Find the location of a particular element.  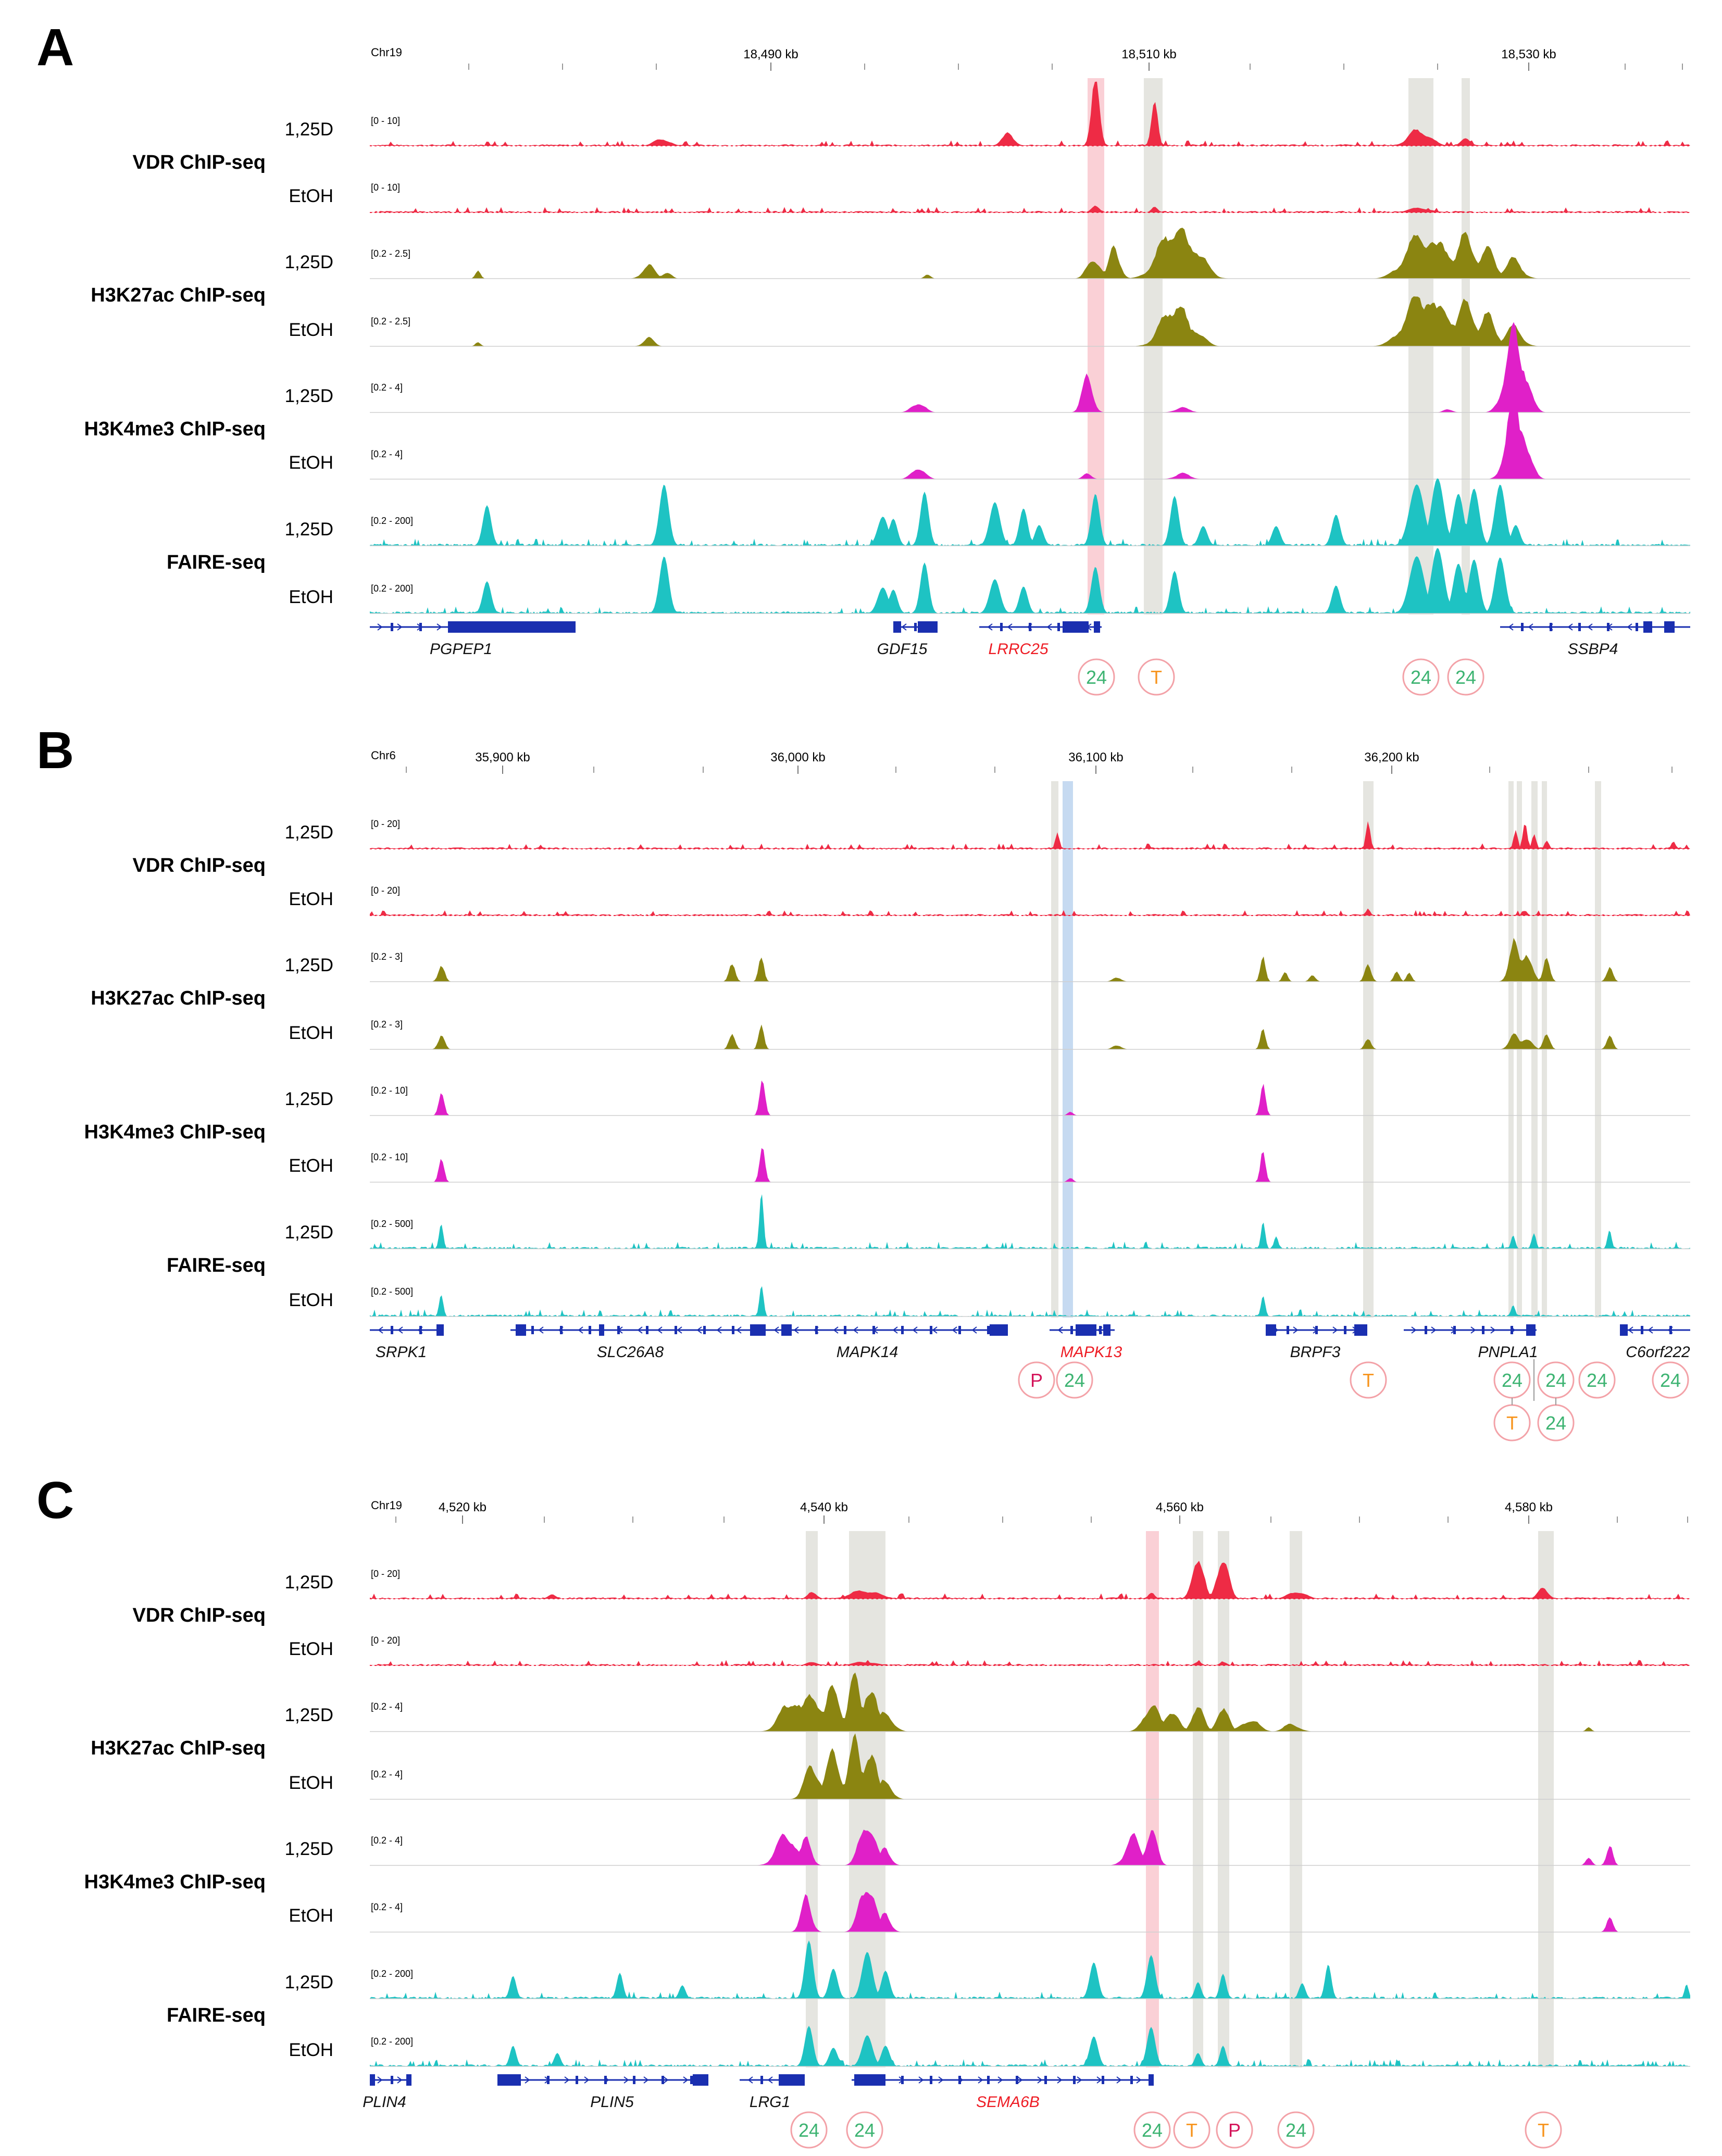

badge-P: P is located at coordinates (1036, 1380).